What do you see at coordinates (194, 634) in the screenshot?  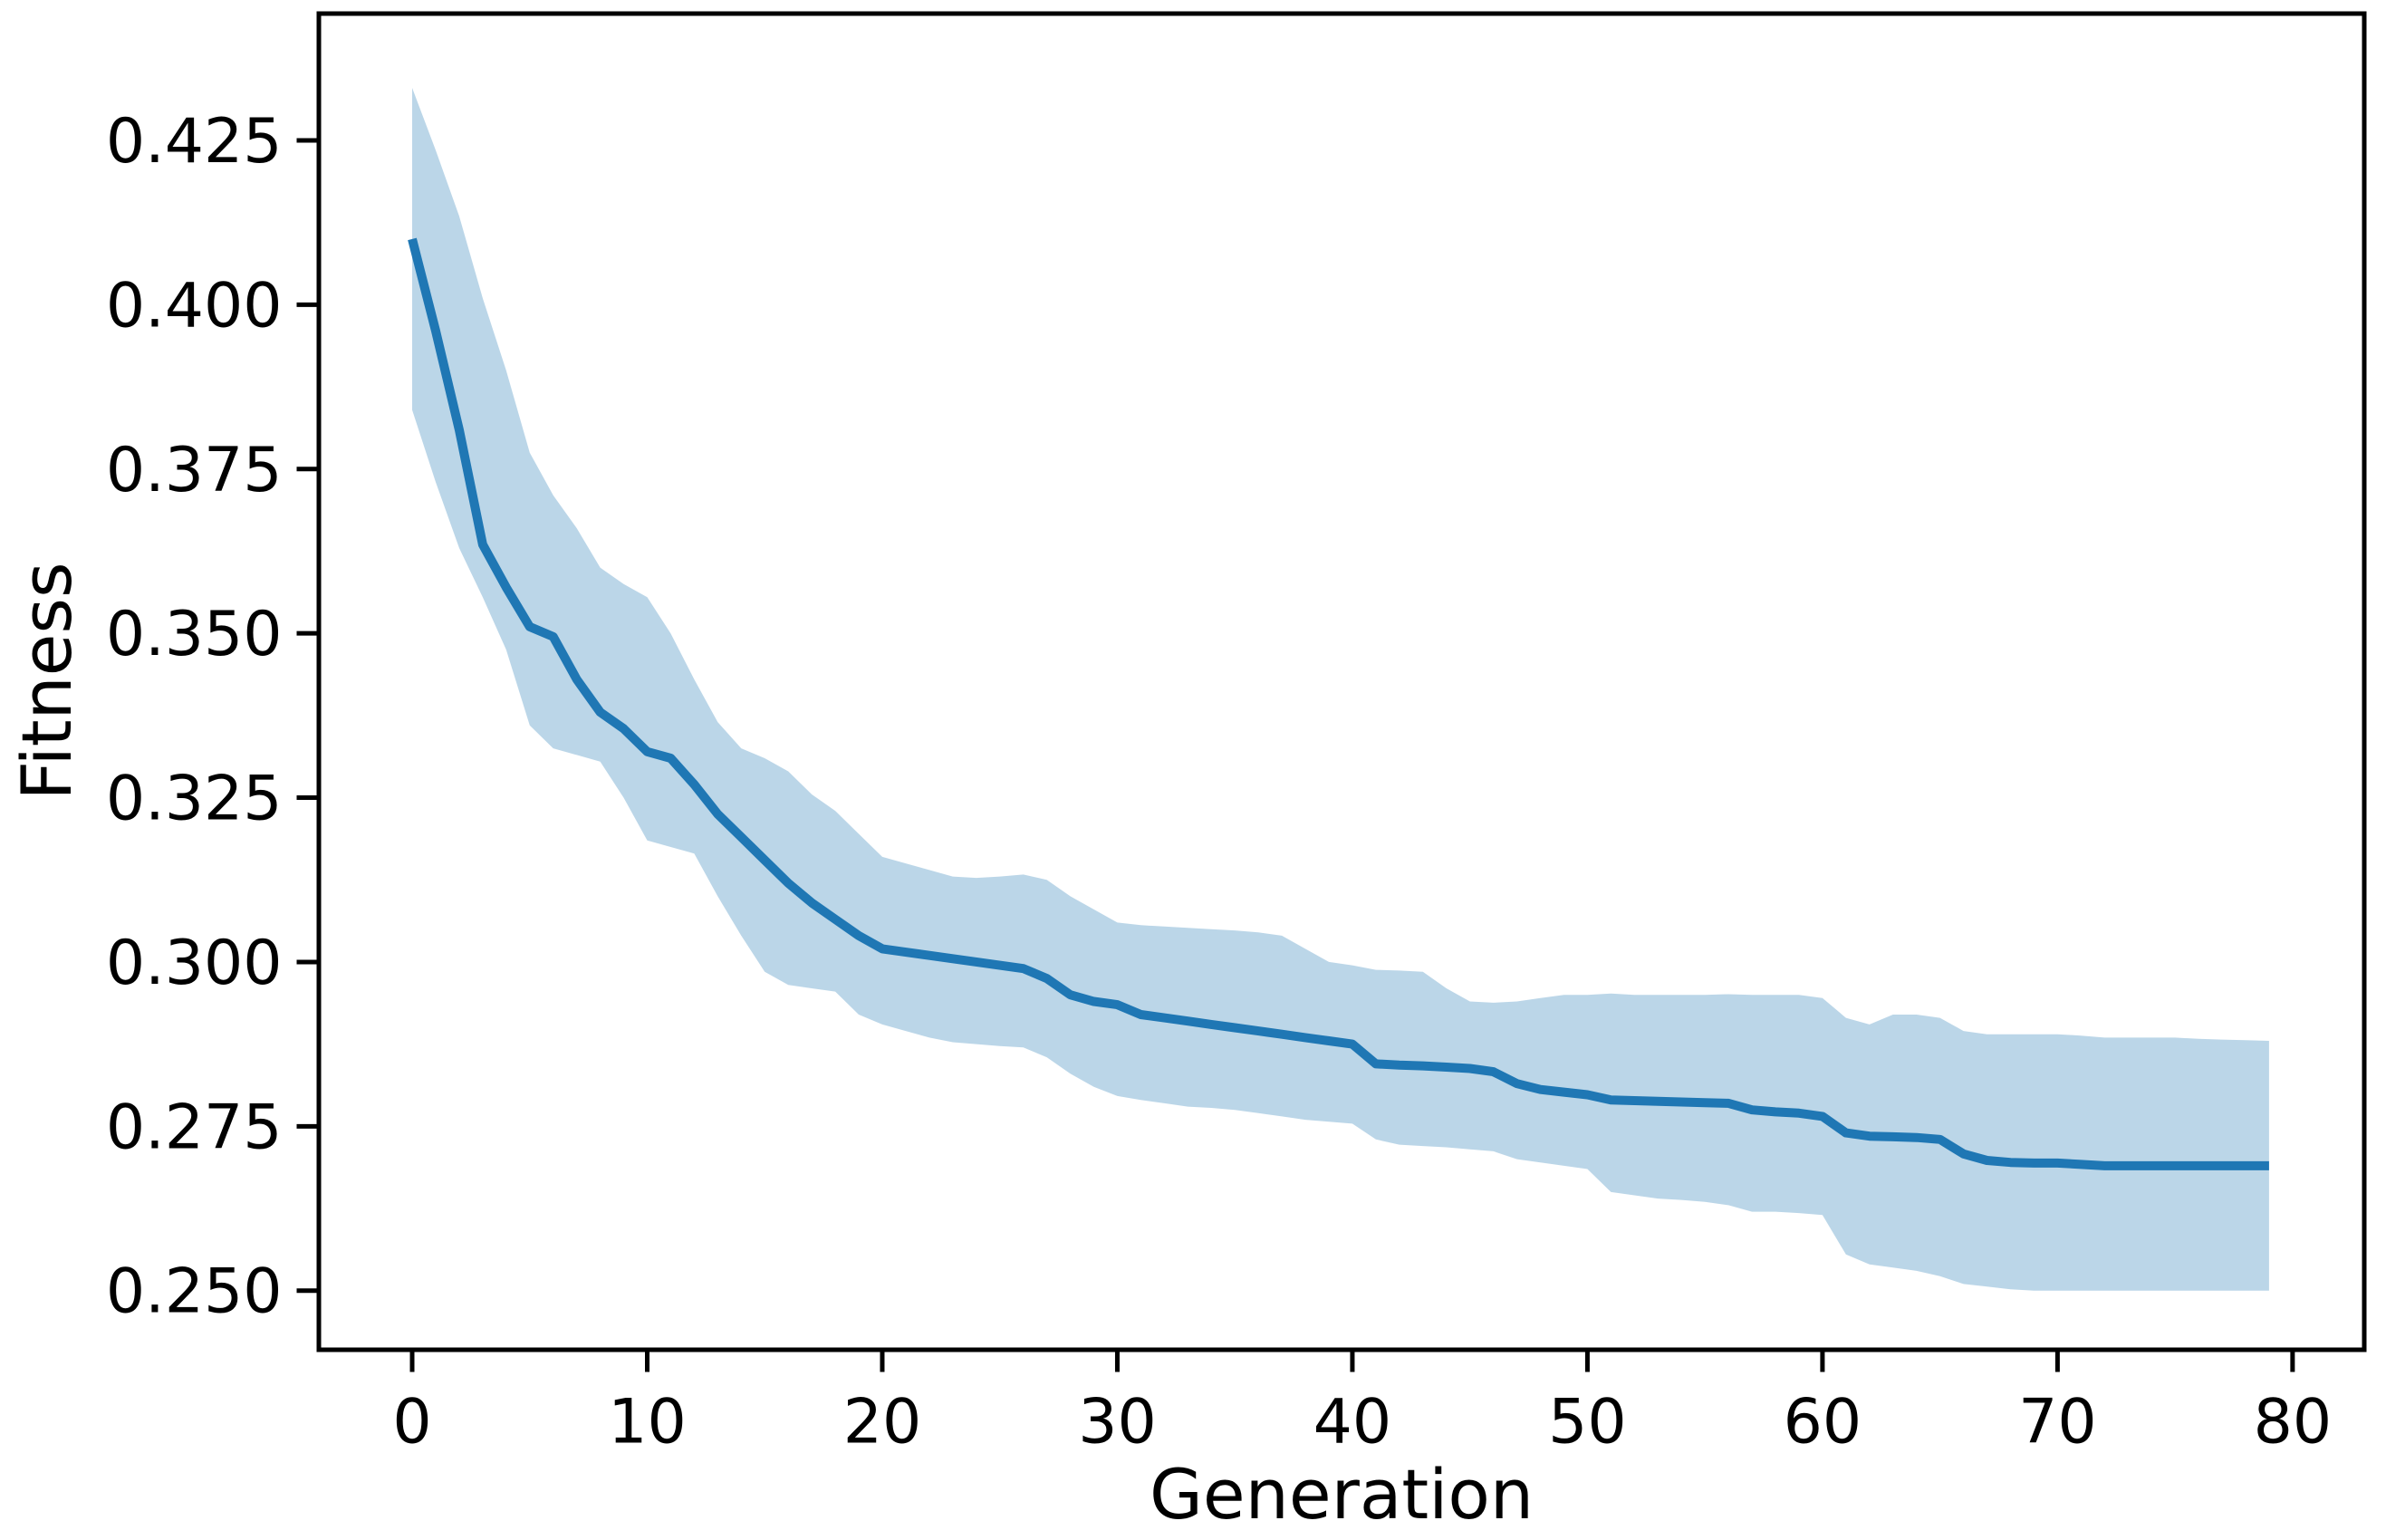 I see `y-tick-label: 0.350` at bounding box center [194, 634].